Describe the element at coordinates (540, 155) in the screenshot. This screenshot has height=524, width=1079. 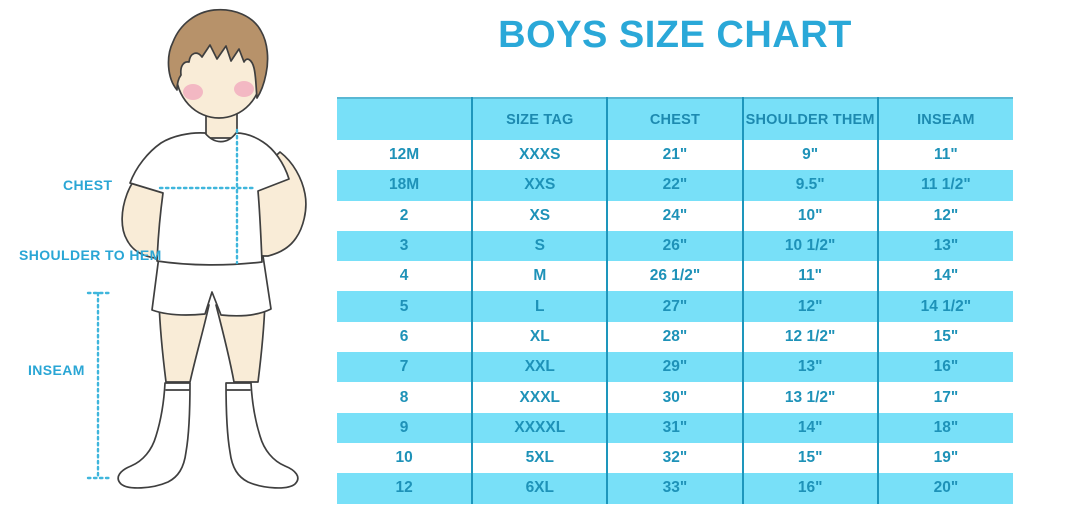
I see `table-cell: XXXS` at that location.